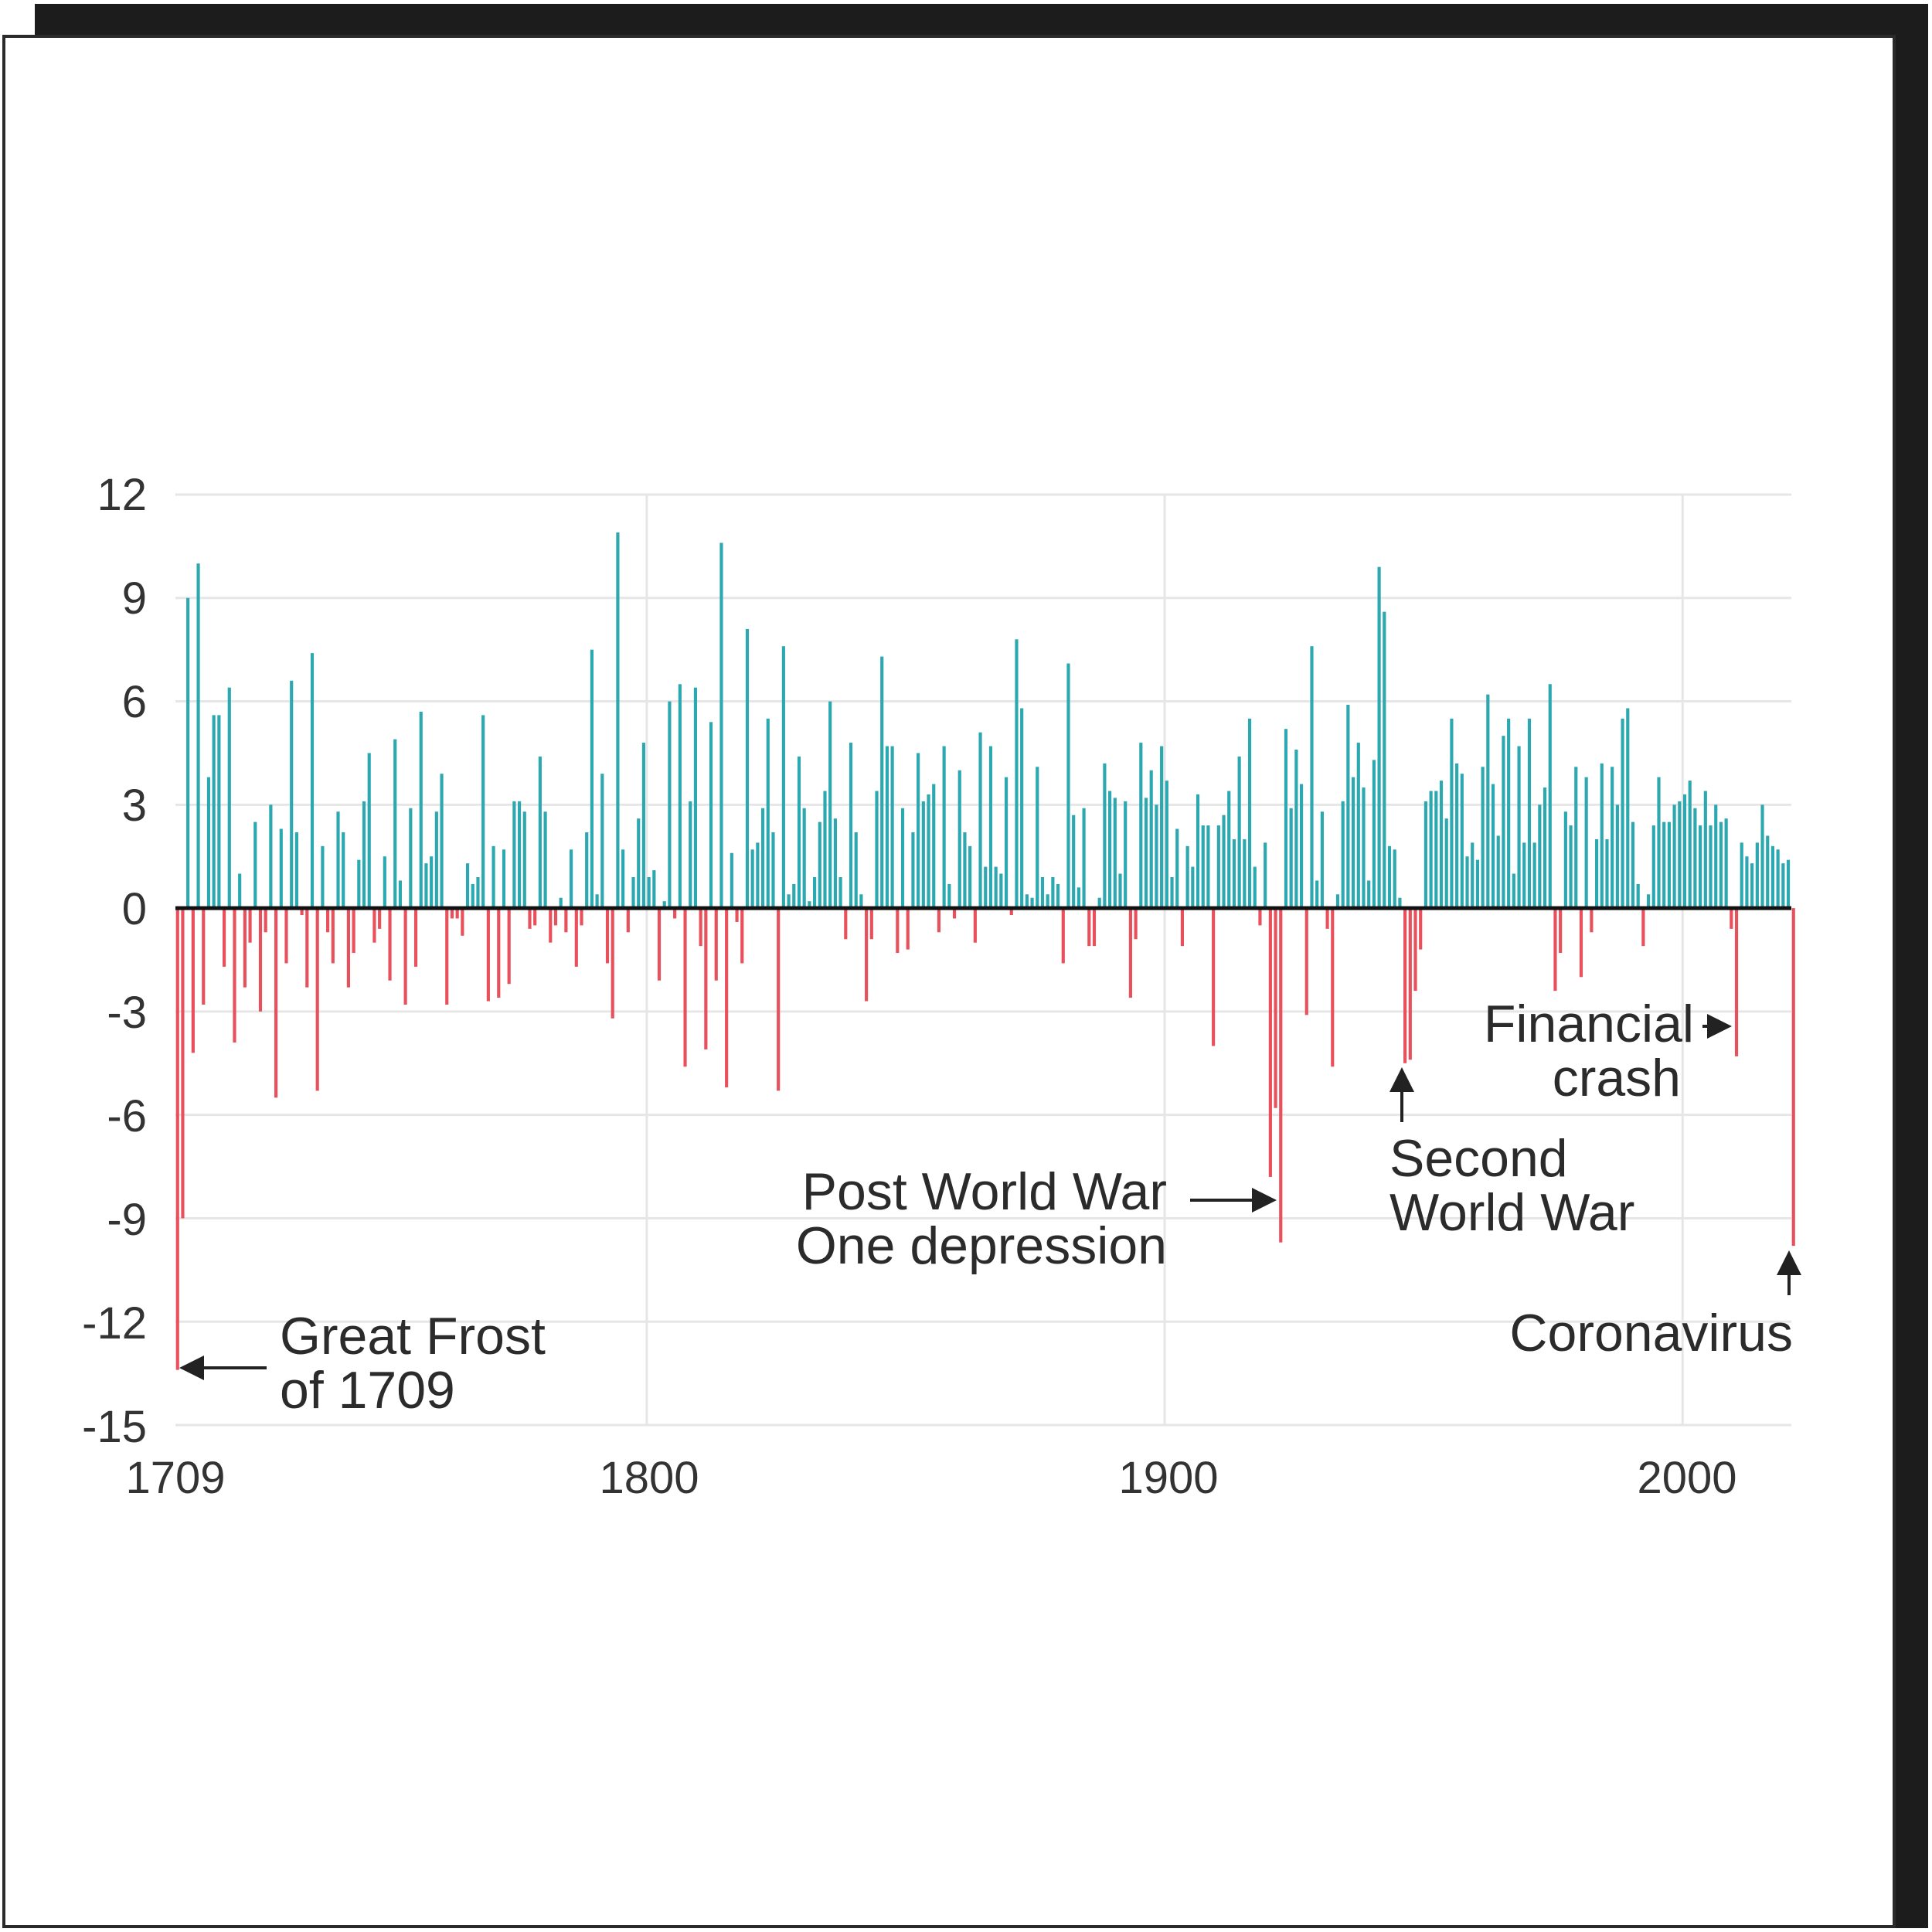 The image size is (1932, 1932). What do you see at coordinates (1168, 1478) in the screenshot?
I see `x-tick-label: 1900` at bounding box center [1168, 1478].